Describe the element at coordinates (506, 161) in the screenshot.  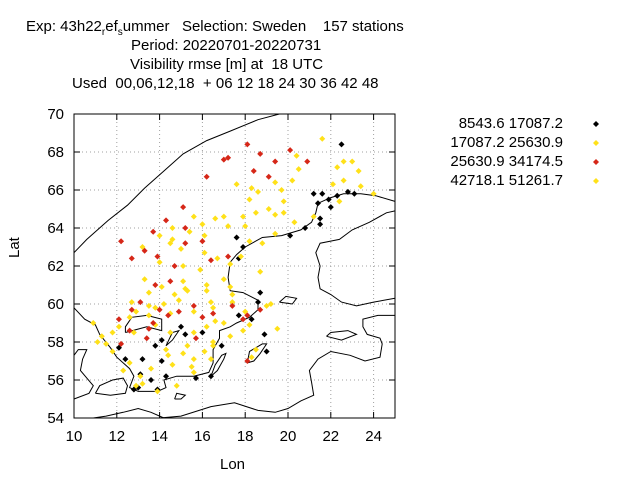
I see `legend-entry-3: 25630.9 34174.5` at that location.